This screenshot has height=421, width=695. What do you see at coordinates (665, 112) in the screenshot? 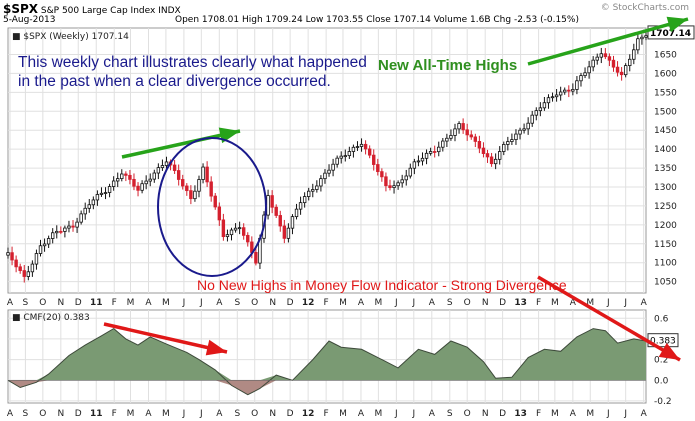
I see `price-y-tick-label: 1500` at bounding box center [665, 112].